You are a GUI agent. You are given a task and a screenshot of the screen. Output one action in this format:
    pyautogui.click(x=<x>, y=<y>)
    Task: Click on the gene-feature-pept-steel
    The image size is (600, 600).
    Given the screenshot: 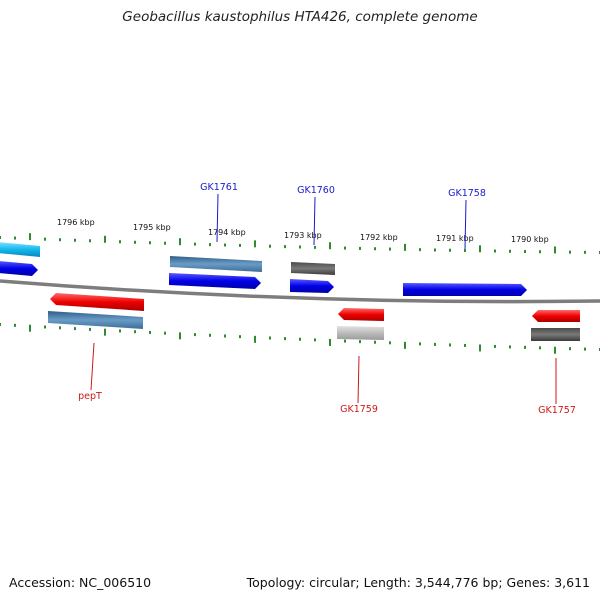 What is the action you would take?
    pyautogui.click(x=95, y=320)
    